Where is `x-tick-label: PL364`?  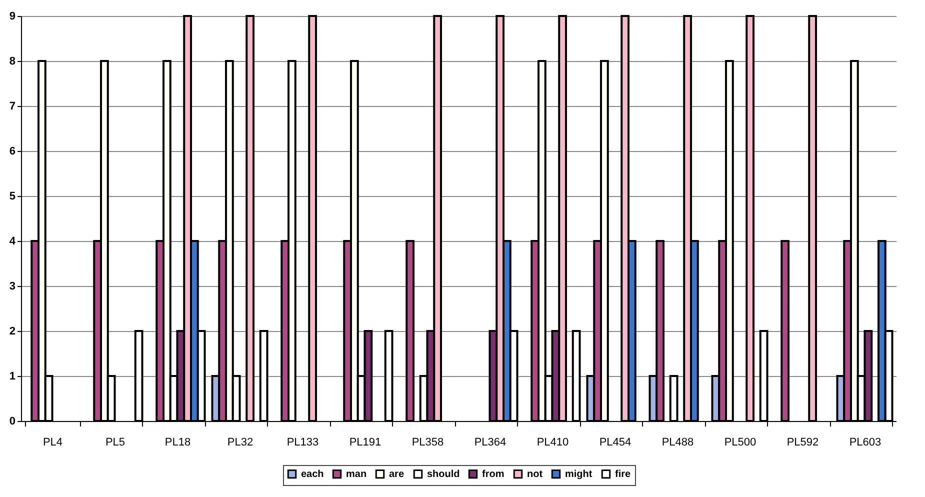
x-tick-label: PL364 is located at coordinates (490, 442).